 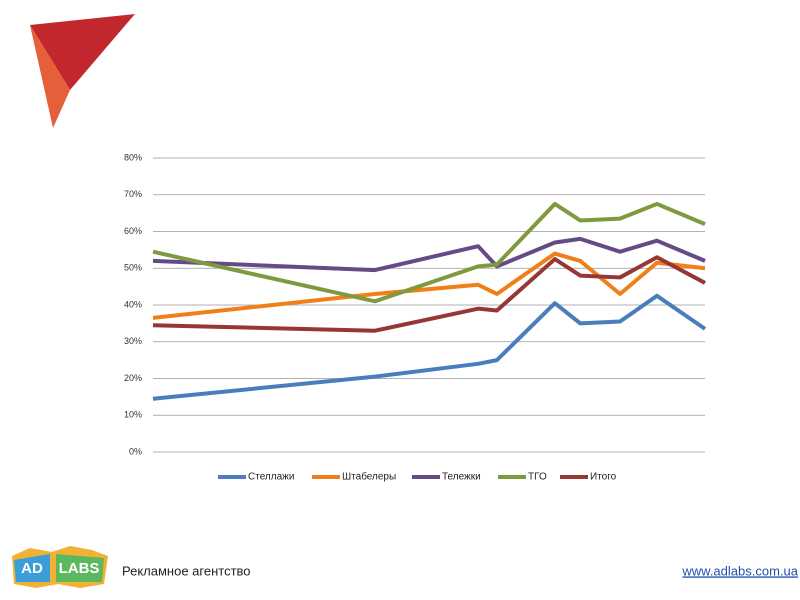 What do you see at coordinates (135, 451) in the screenshot?
I see `y-tick-label: 0%` at bounding box center [135, 451].